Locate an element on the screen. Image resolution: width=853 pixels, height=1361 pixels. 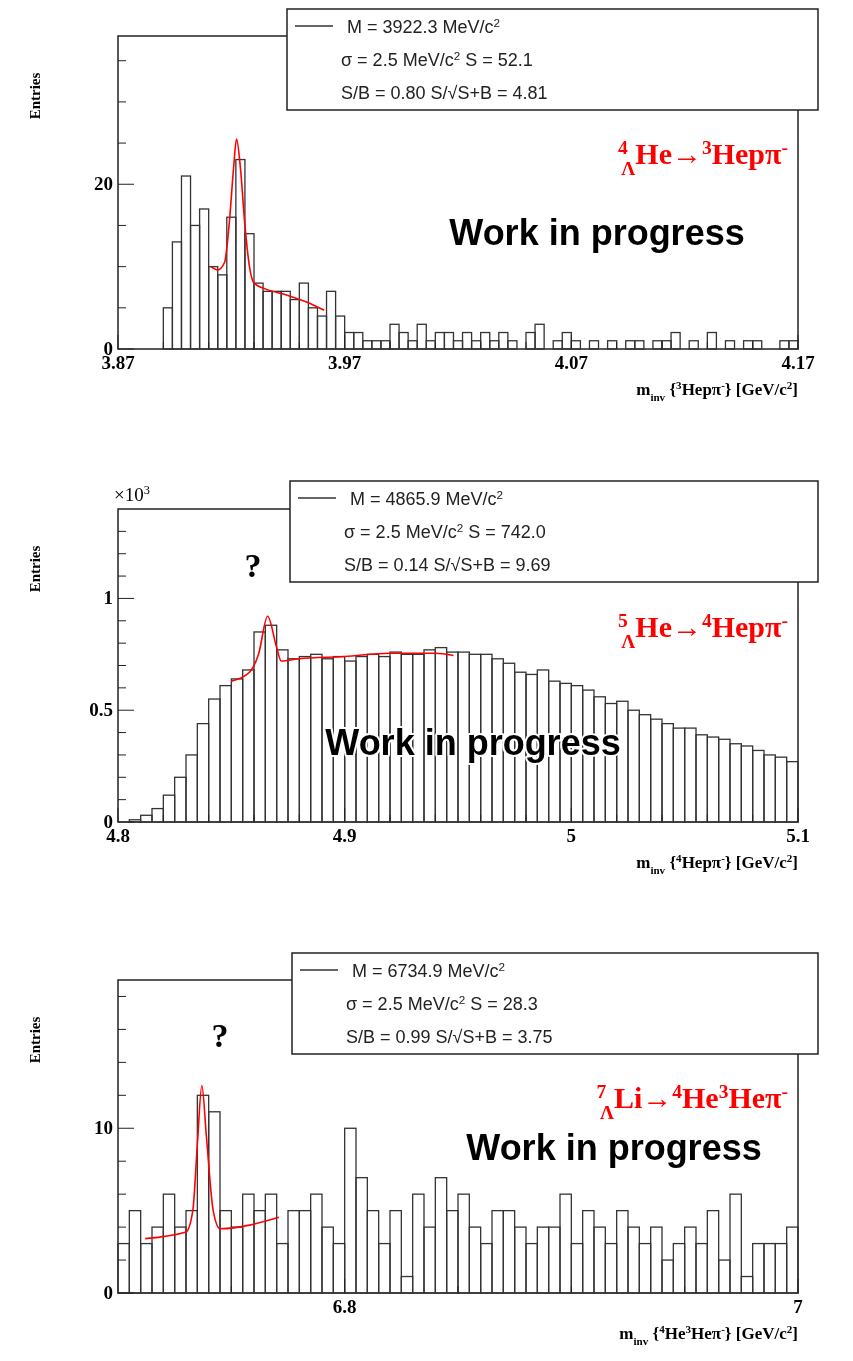
y-tick-label: 20 is located at coordinates (103, 184).